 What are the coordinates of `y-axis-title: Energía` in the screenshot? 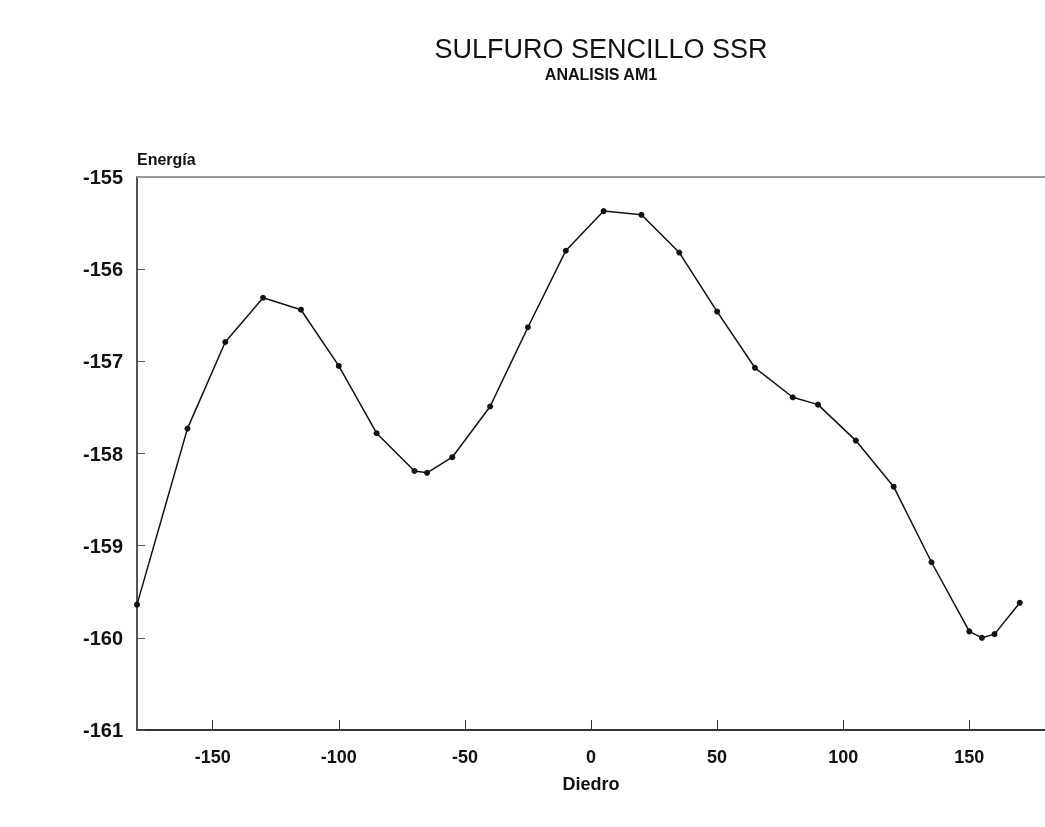 It's located at (166, 159).